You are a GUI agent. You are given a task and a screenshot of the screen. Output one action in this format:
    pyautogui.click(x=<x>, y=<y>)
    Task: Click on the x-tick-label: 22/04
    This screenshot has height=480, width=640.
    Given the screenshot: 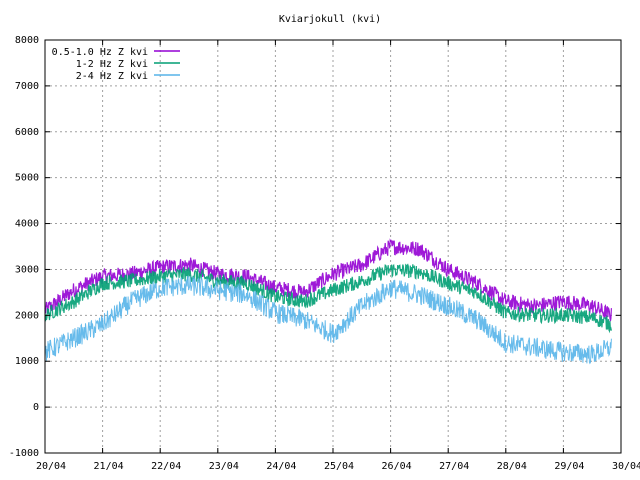 What is the action you would take?
    pyautogui.click(x=166, y=466)
    